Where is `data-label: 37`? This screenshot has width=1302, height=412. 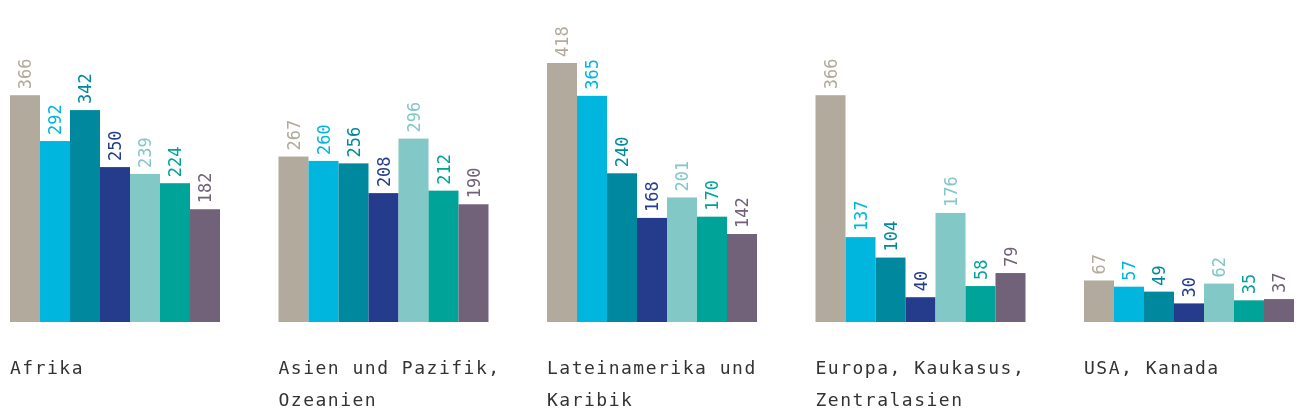
data-label: 37 is located at coordinates (1279, 283).